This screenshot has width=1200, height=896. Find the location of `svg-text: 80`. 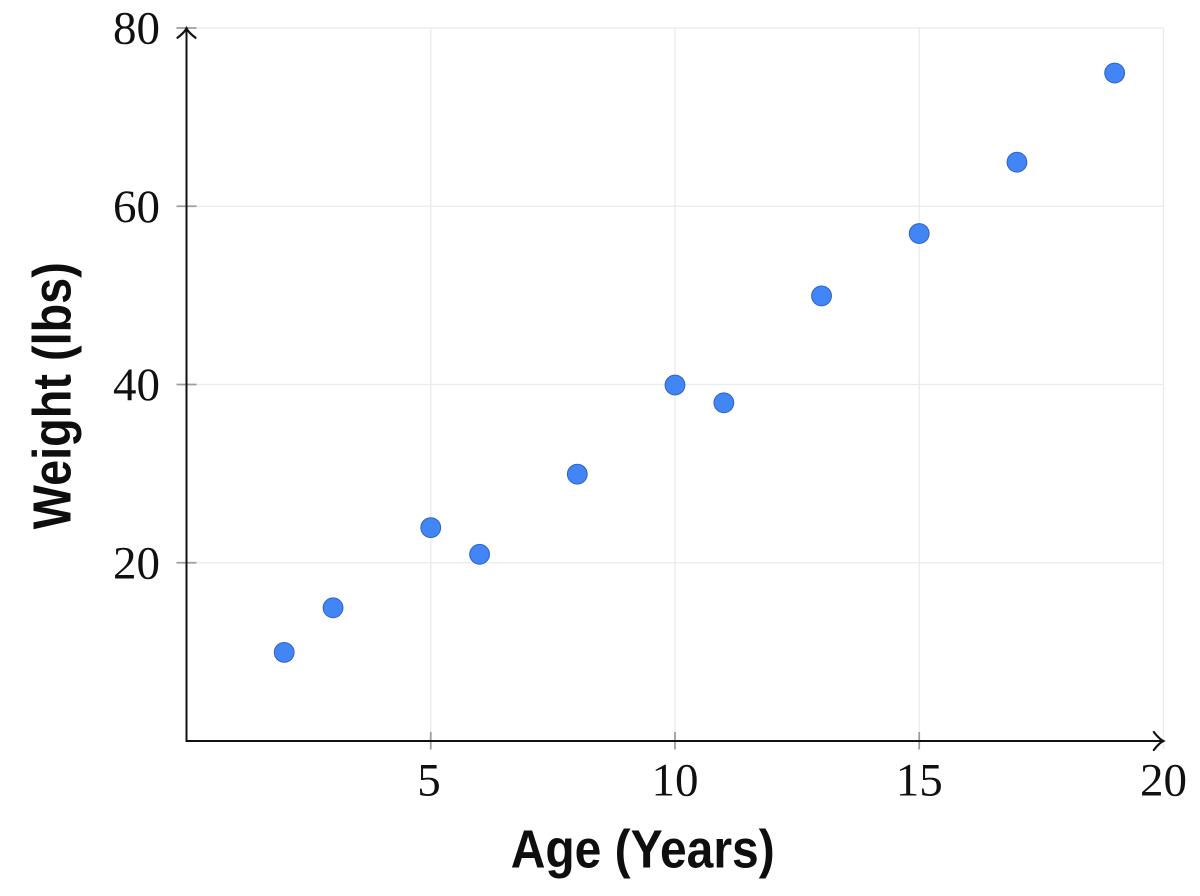

svg-text: 80 is located at coordinates (136, 29).